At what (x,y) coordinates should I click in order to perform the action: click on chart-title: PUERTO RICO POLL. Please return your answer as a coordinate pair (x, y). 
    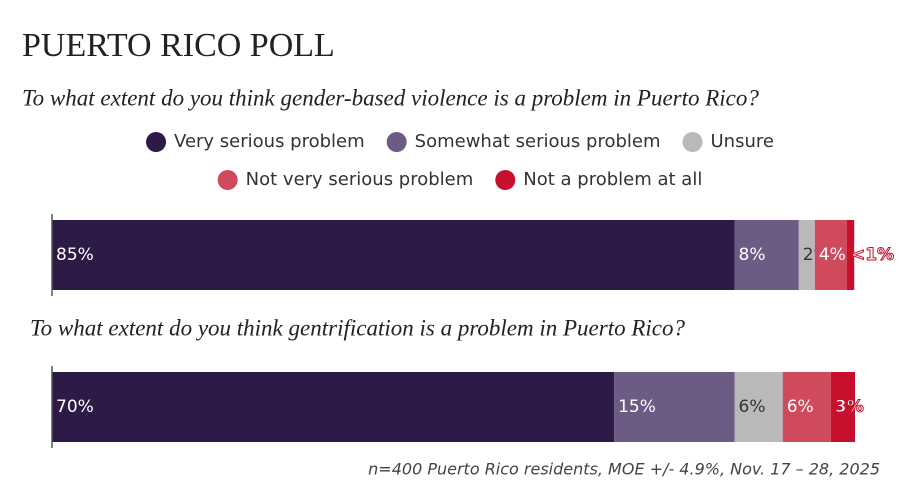
    Looking at the image, I should click on (178, 45).